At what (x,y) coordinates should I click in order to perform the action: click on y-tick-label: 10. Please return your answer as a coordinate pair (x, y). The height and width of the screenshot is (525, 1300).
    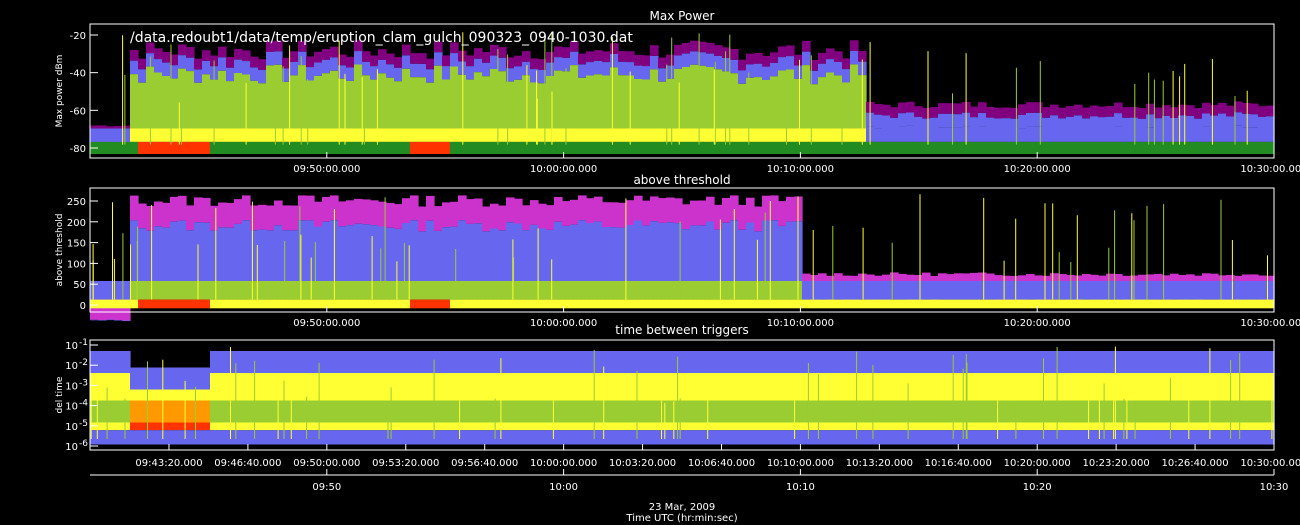
    Looking at the image, I should click on (71, 427).